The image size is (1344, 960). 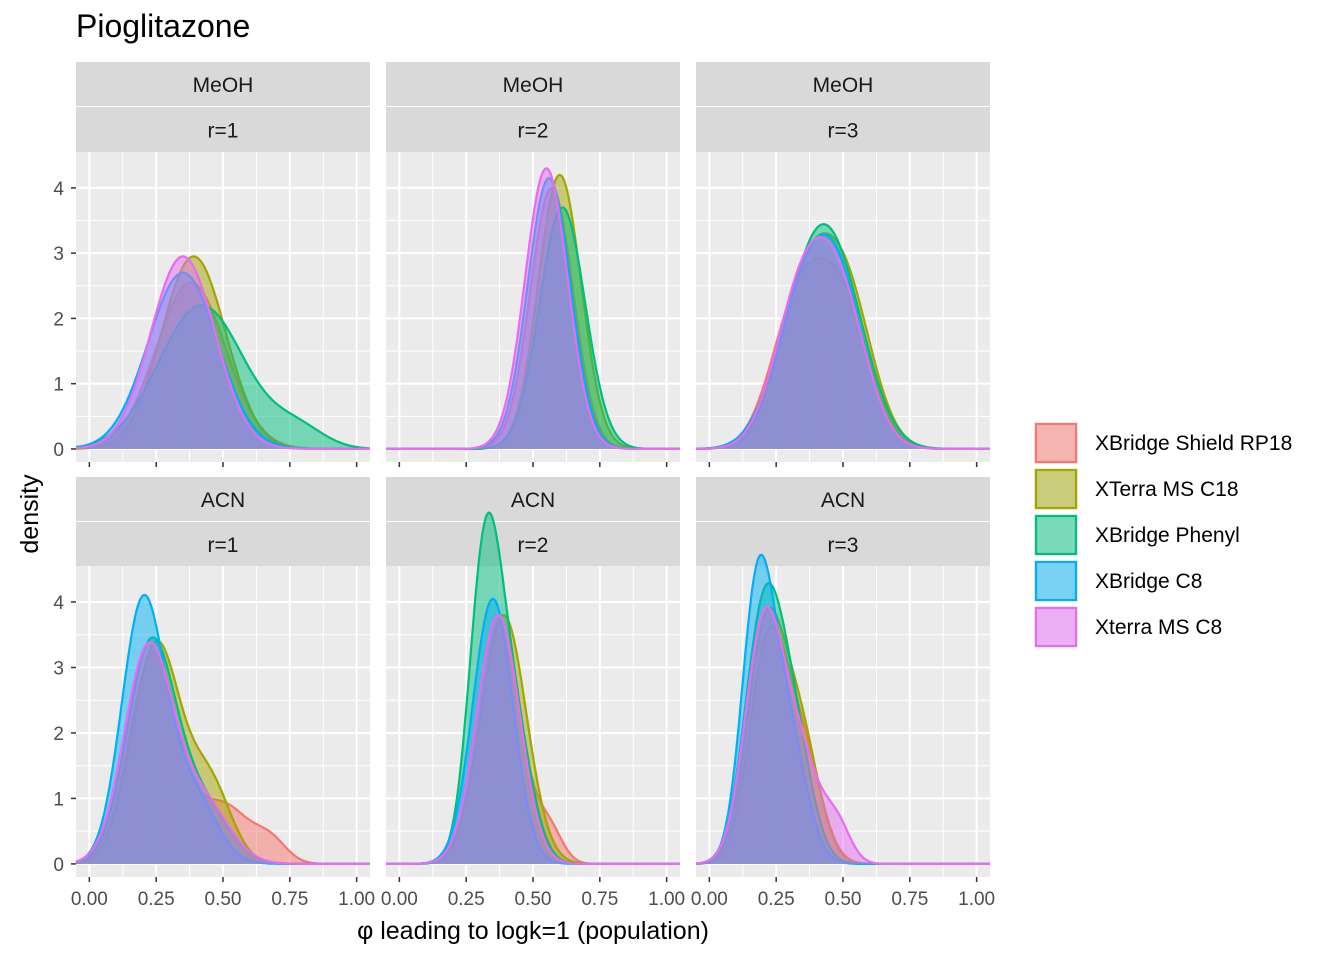 What do you see at coordinates (1148, 581) in the screenshot?
I see `legend-label: XBridge C8` at bounding box center [1148, 581].